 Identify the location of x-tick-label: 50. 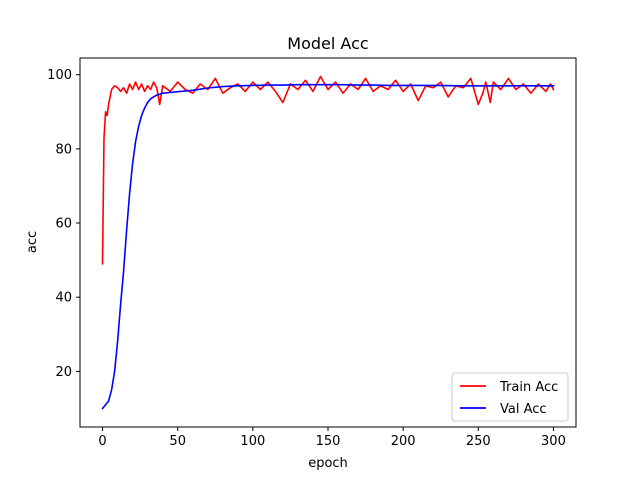
(177, 441).